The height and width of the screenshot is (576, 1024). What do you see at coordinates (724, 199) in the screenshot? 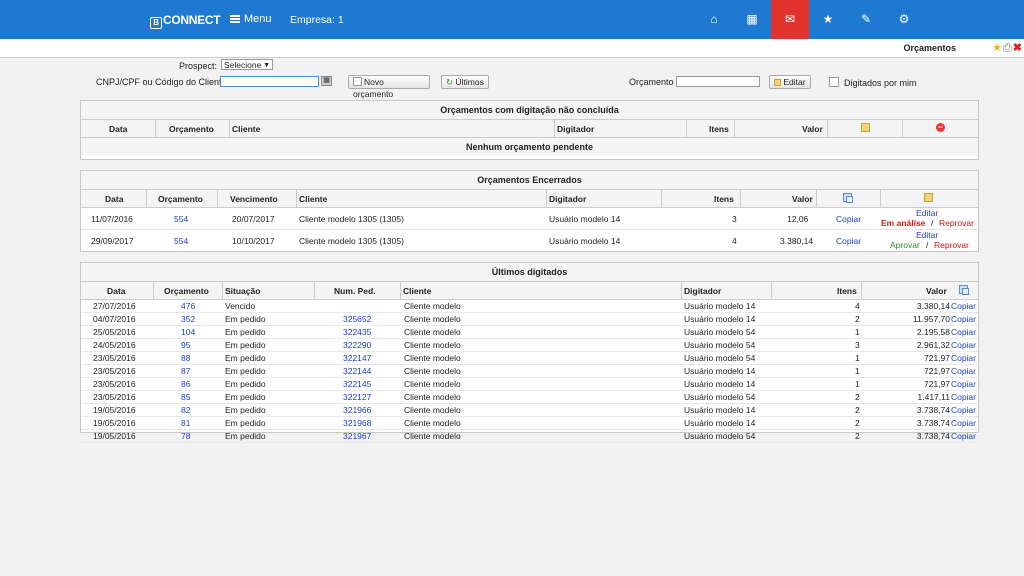
I see `col-itens: Itens` at bounding box center [724, 199].